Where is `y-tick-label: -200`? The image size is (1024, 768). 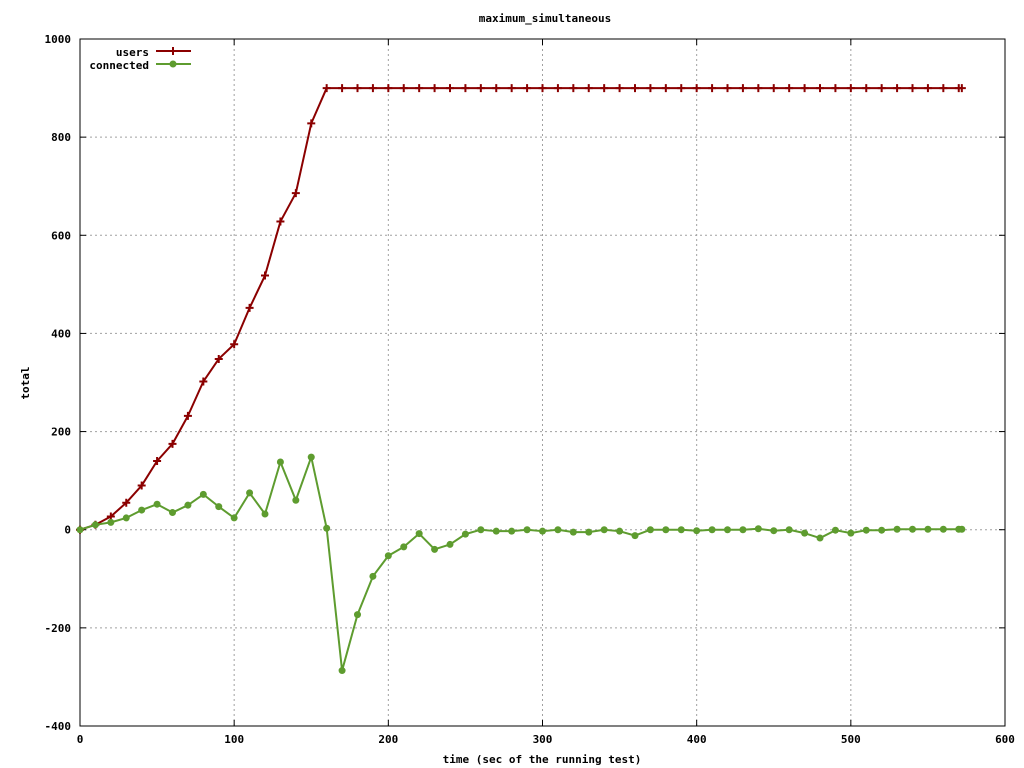
y-tick-label: -200 is located at coordinates (58, 628).